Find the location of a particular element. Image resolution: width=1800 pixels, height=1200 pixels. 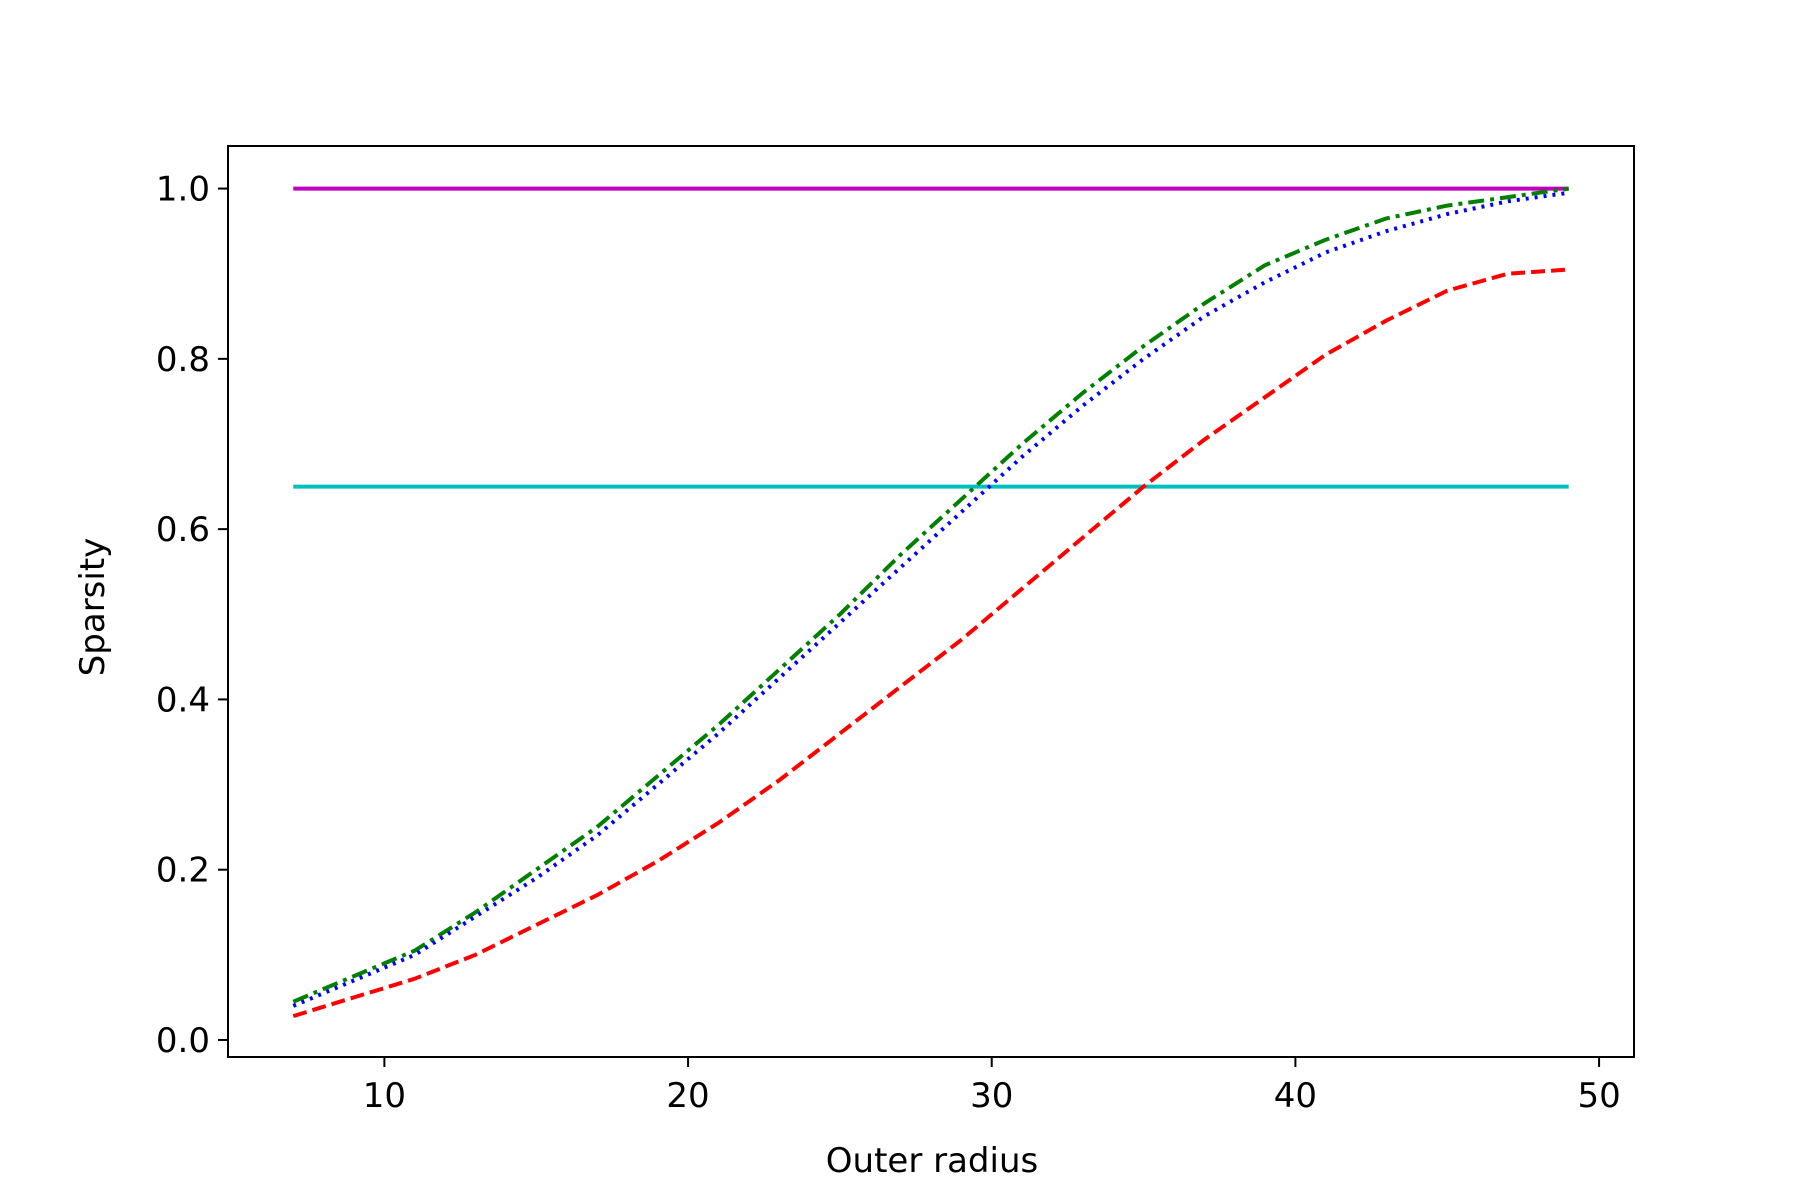

y-axis-label: Sparsity is located at coordinates (93, 607).